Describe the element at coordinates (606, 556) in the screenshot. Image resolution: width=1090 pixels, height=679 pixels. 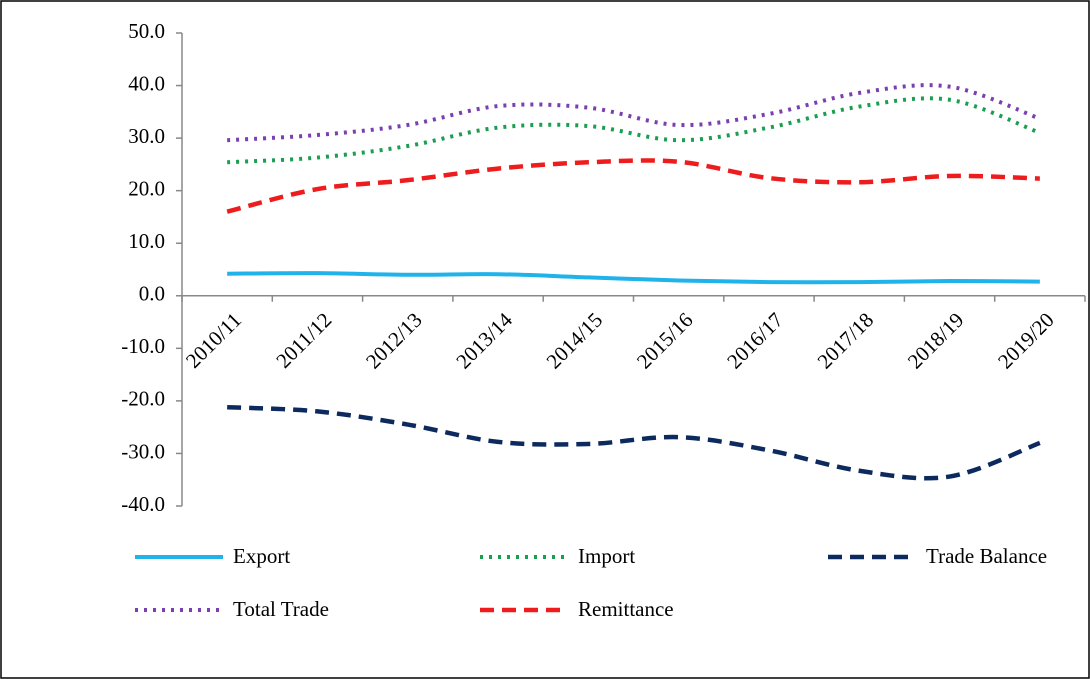
I see `legend-label: Import` at that location.